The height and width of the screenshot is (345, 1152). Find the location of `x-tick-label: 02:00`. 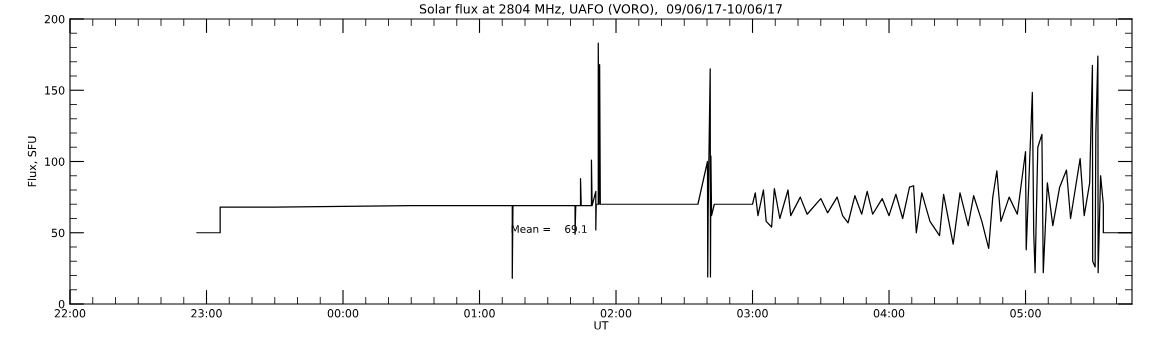

x-tick-label: 02:00 is located at coordinates (616, 313).